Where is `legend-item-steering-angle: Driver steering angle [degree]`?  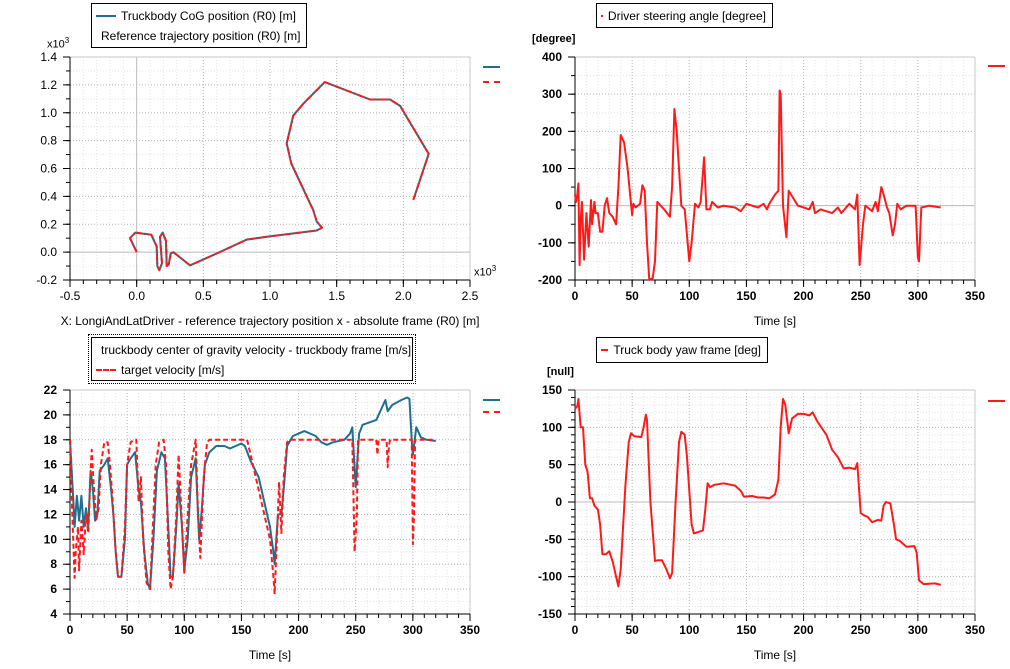 legend-item-steering-angle: Driver steering angle [degree] is located at coordinates (683, 16).